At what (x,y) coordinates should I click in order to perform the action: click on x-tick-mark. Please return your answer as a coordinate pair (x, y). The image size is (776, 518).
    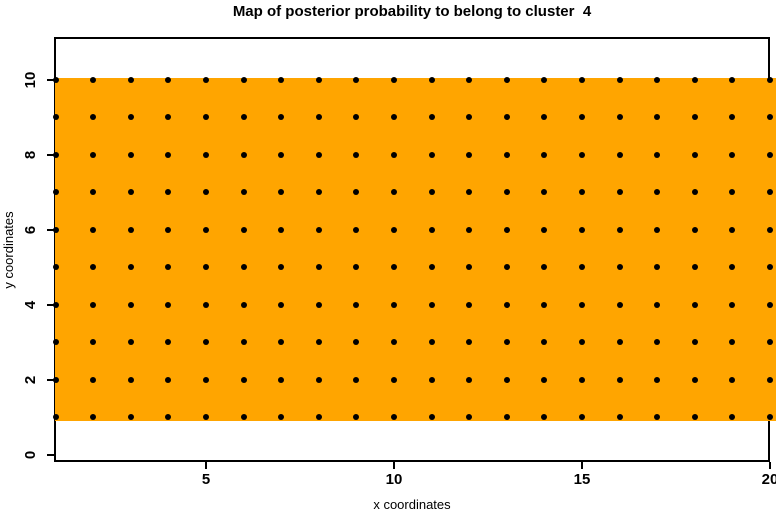
    Looking at the image, I should click on (394, 465).